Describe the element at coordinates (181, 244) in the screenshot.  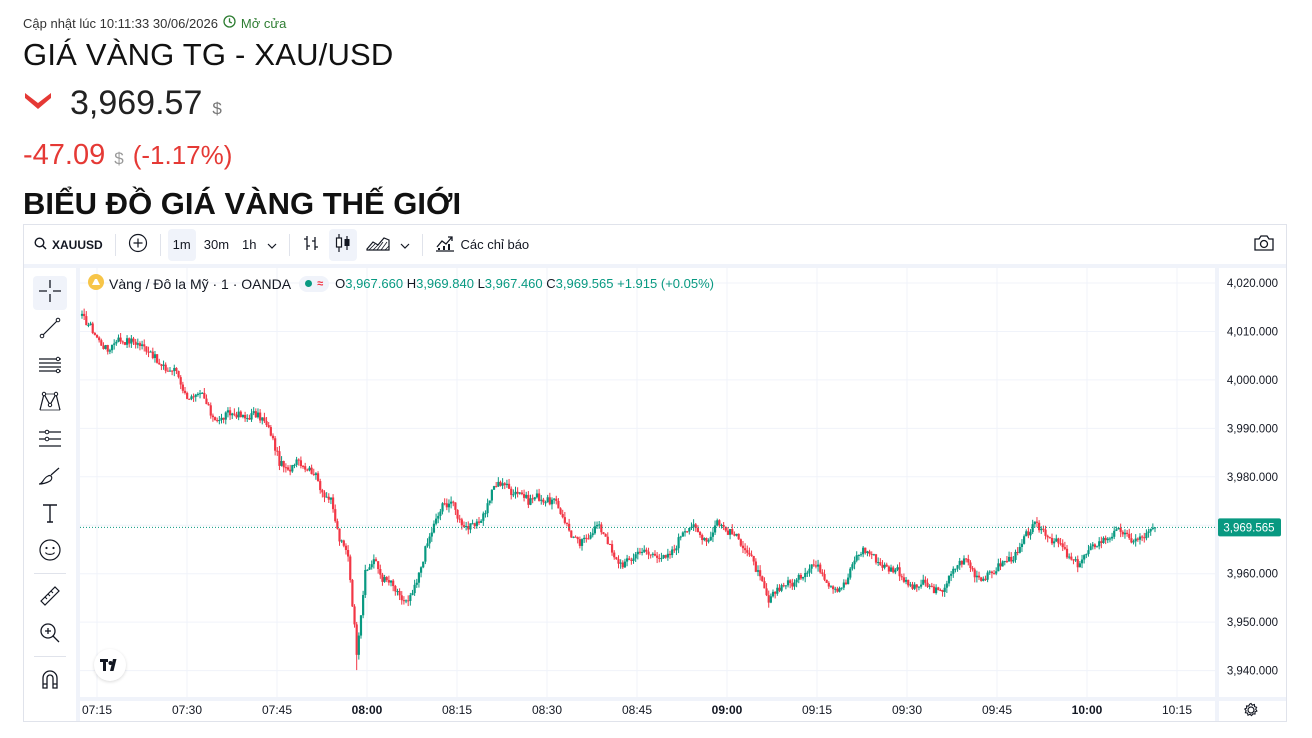
I see `interval-1m-button: 1m` at that location.